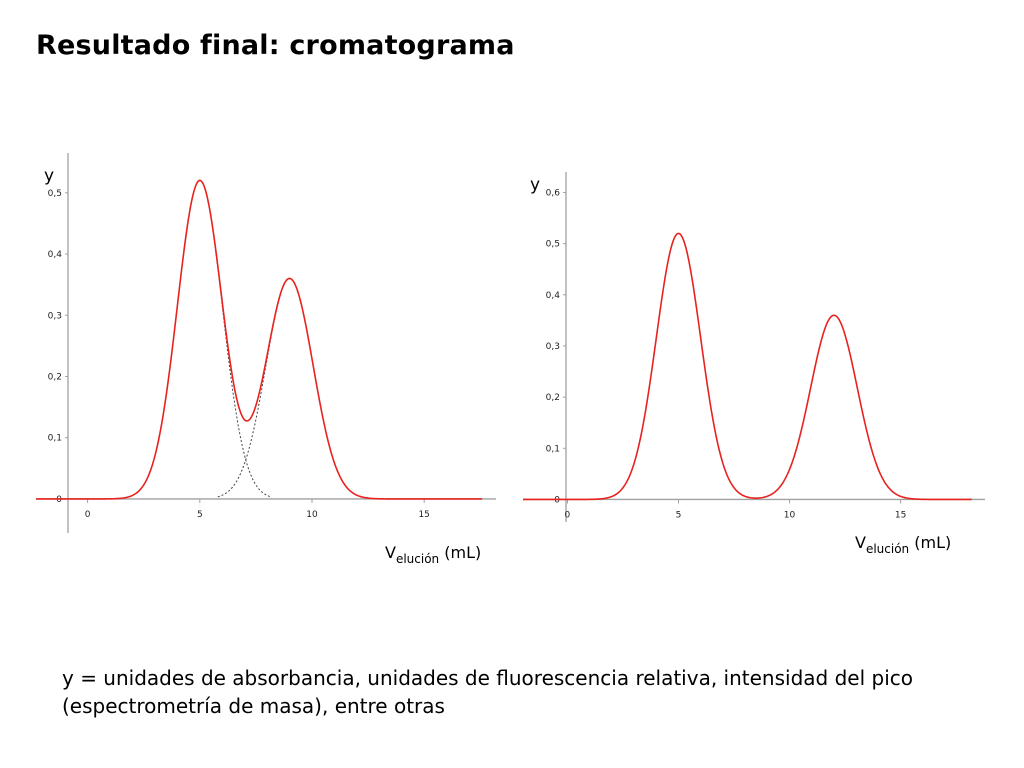 The width and height of the screenshot is (1024, 768). Describe the element at coordinates (553, 193) in the screenshot. I see `y-tick-label: 0,6` at that location.